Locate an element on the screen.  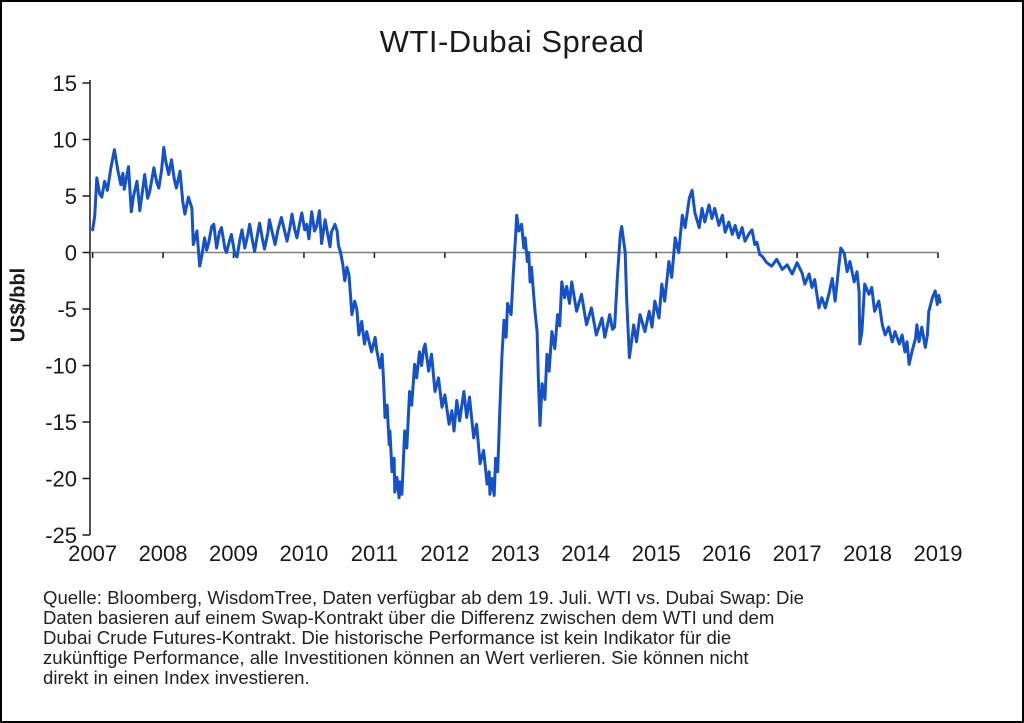
y-tick-label: -5 is located at coordinates (67, 309).